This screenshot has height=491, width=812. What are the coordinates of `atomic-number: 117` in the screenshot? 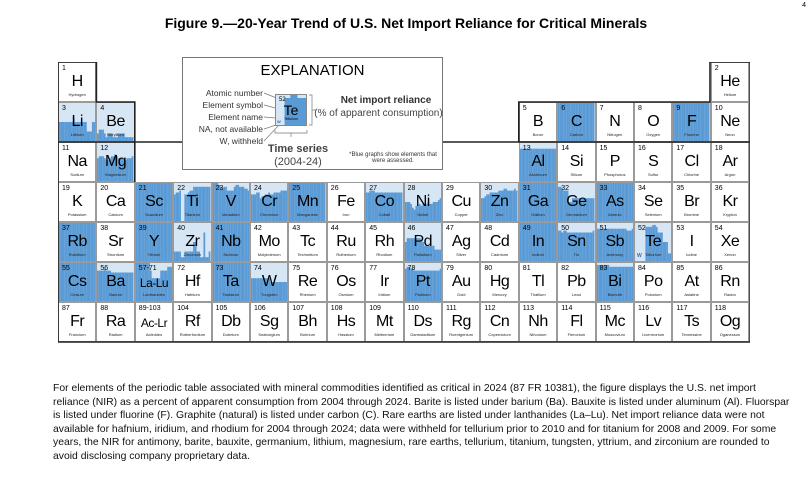 It's located at (682, 308).